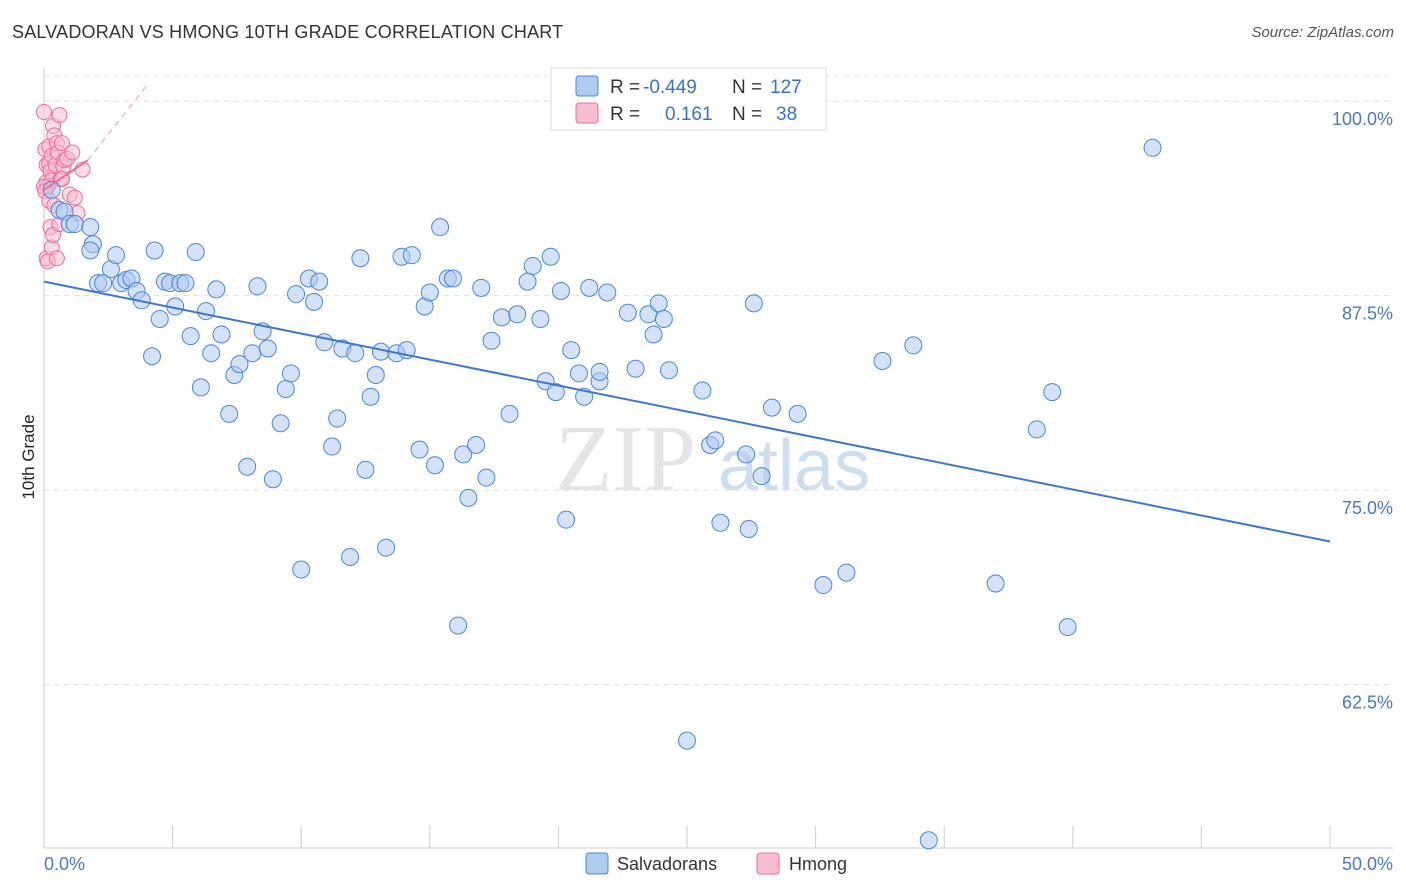 The image size is (1406, 892). Describe the element at coordinates (688, 99) in the screenshot. I see `correlation-legend: R = -0.449 N = 127 R = 0.161 N = 38` at that location.